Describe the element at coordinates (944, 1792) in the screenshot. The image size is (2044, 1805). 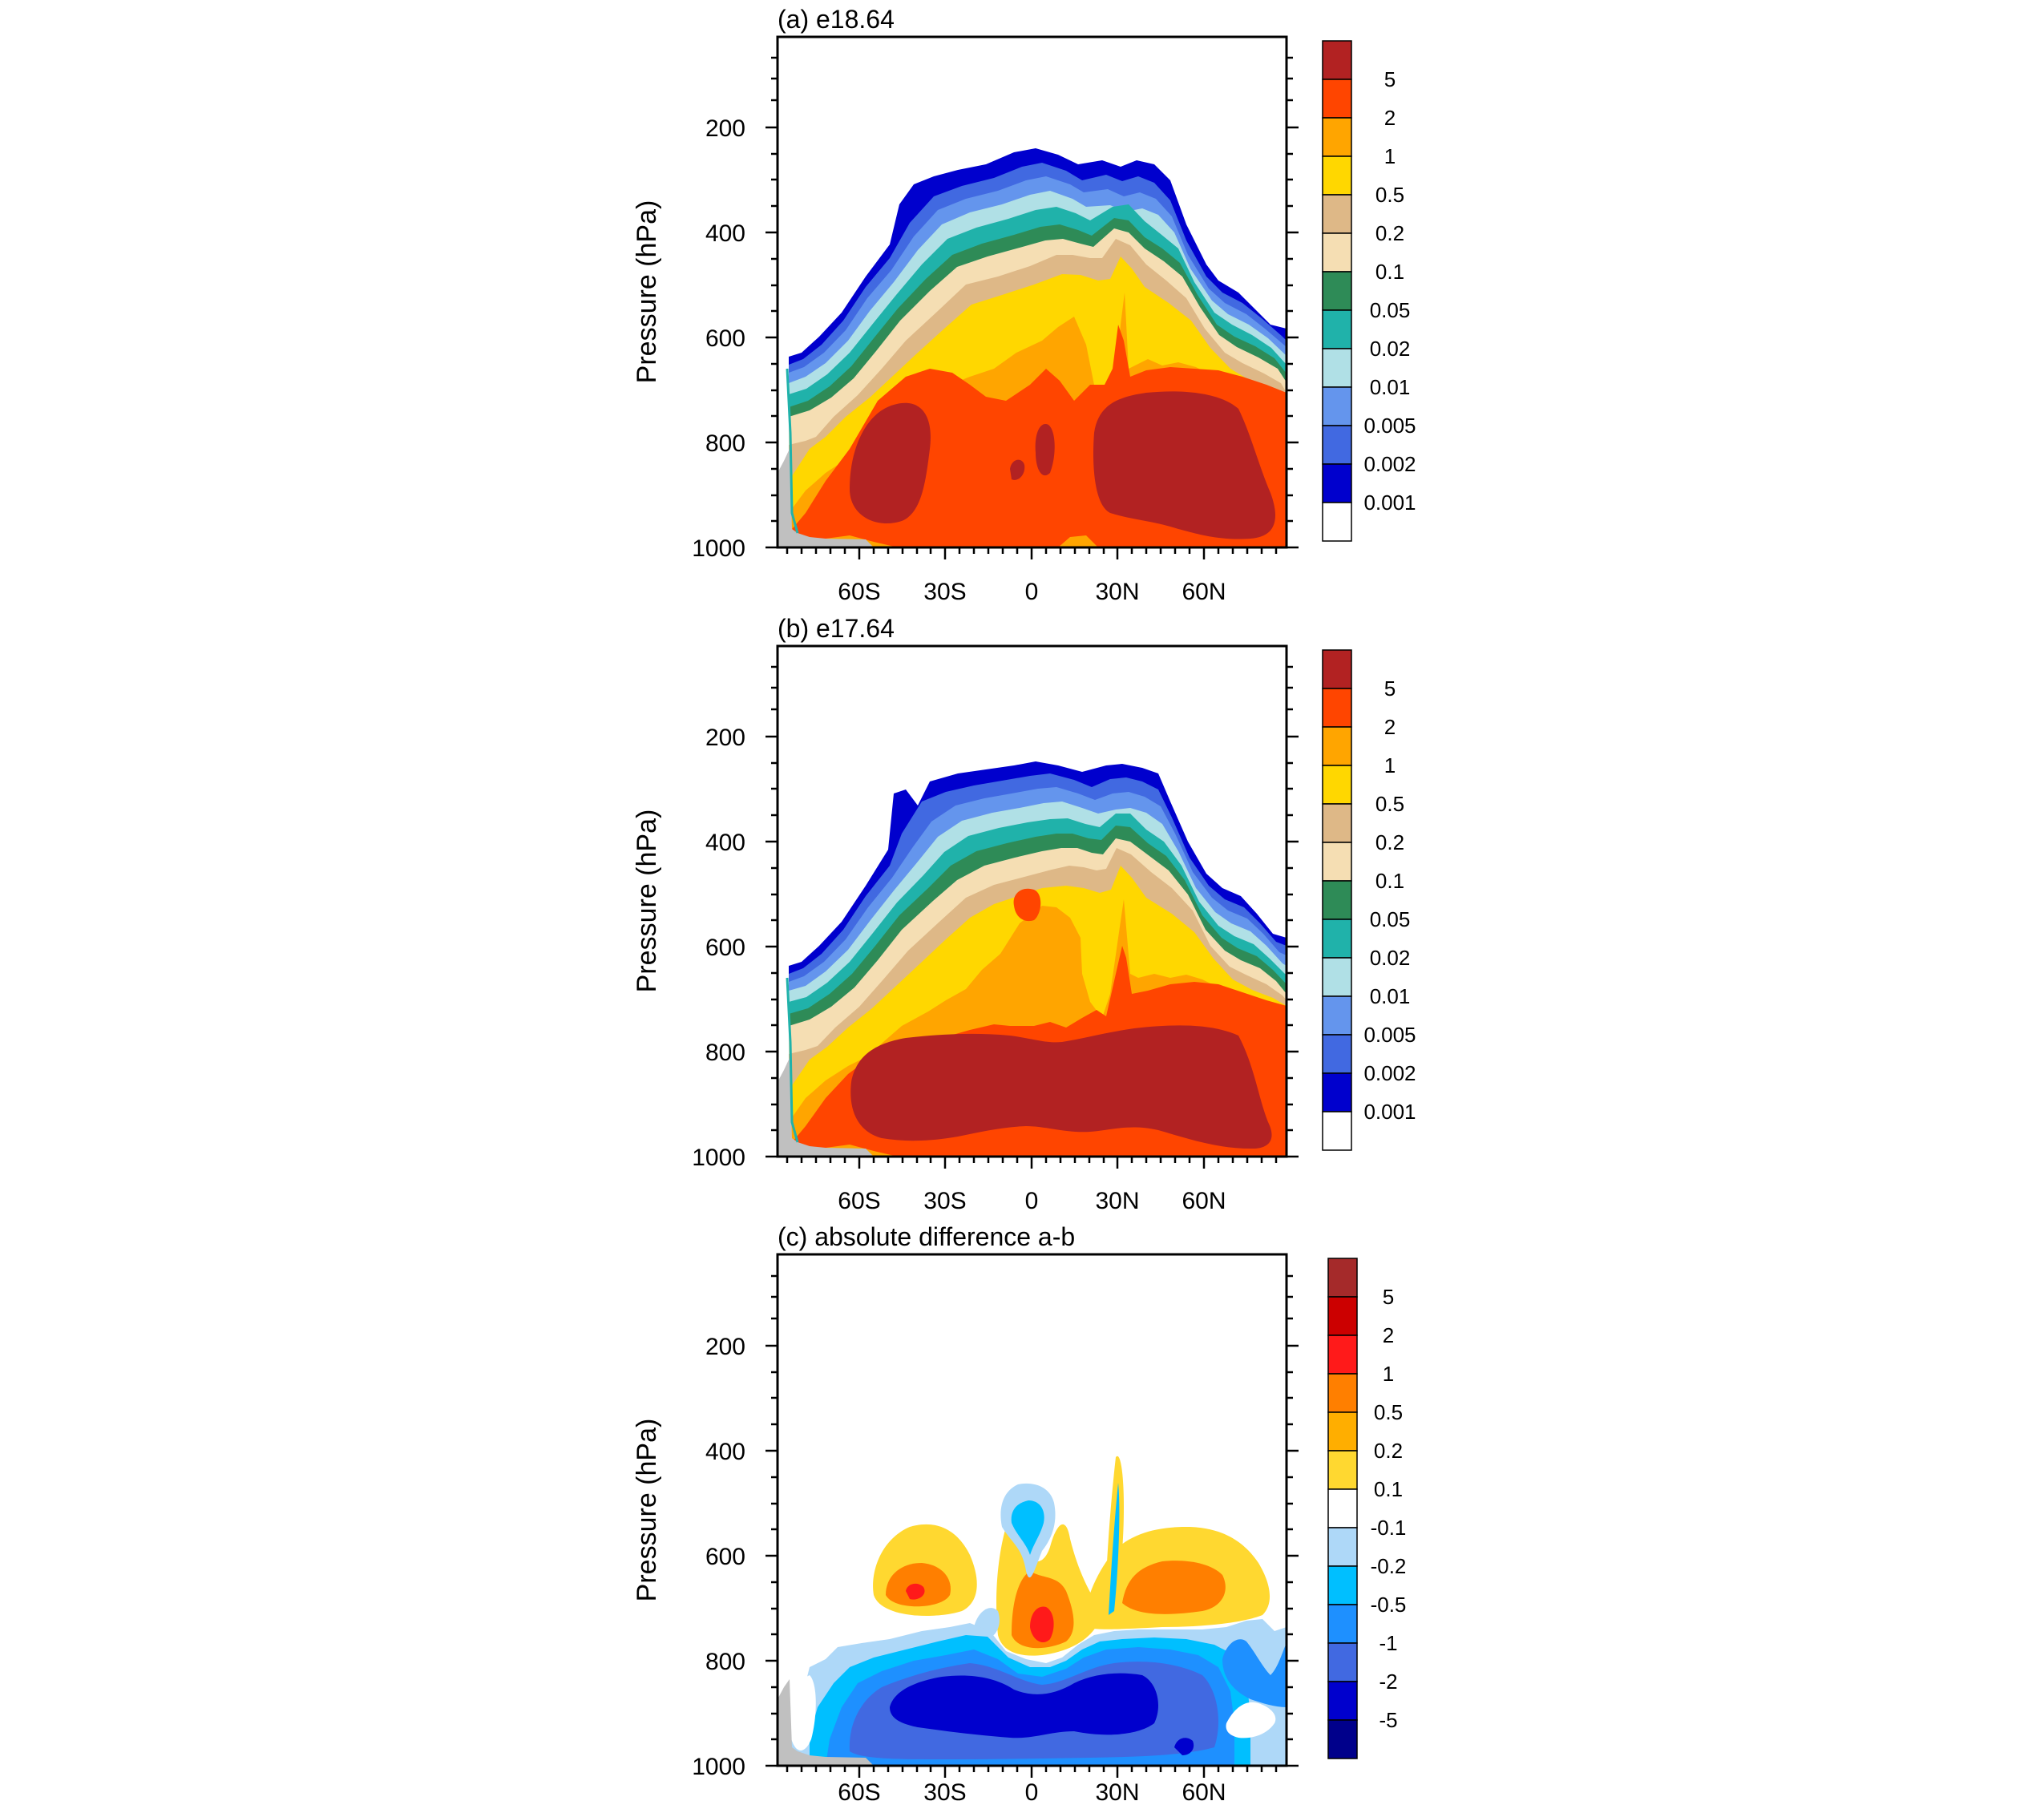
I see `panel-c-xtick-label: 30S` at that location.